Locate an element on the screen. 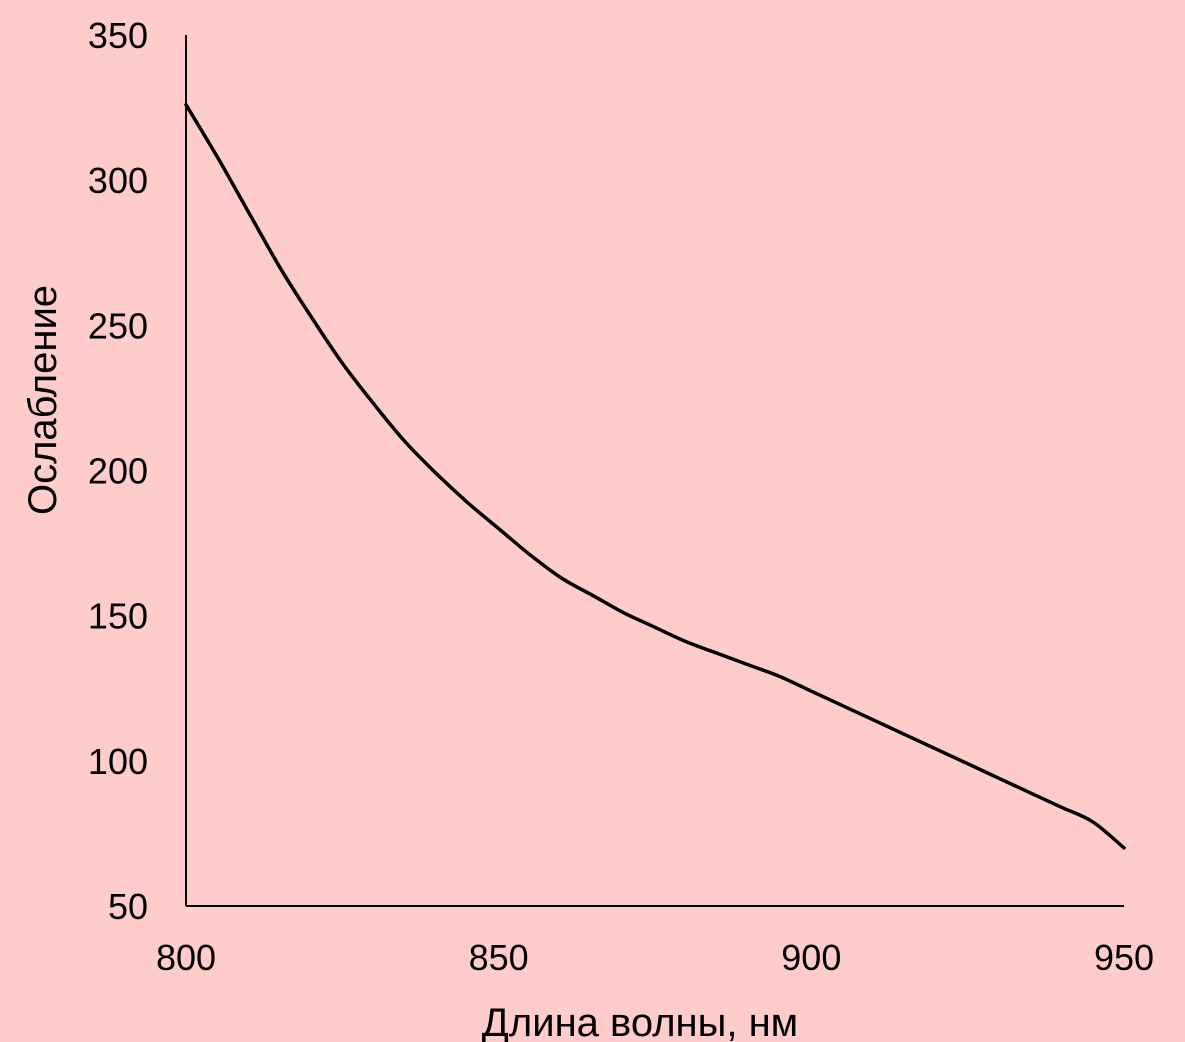  x-axis-title: Длина волны, нм is located at coordinates (640, 1021).